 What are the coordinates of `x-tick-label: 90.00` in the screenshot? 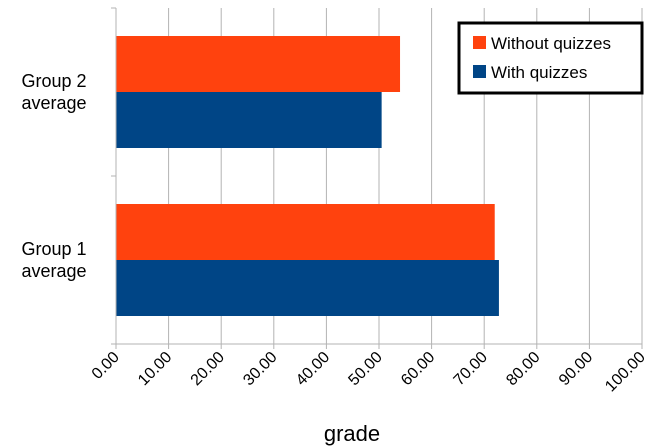 It's located at (576, 369).